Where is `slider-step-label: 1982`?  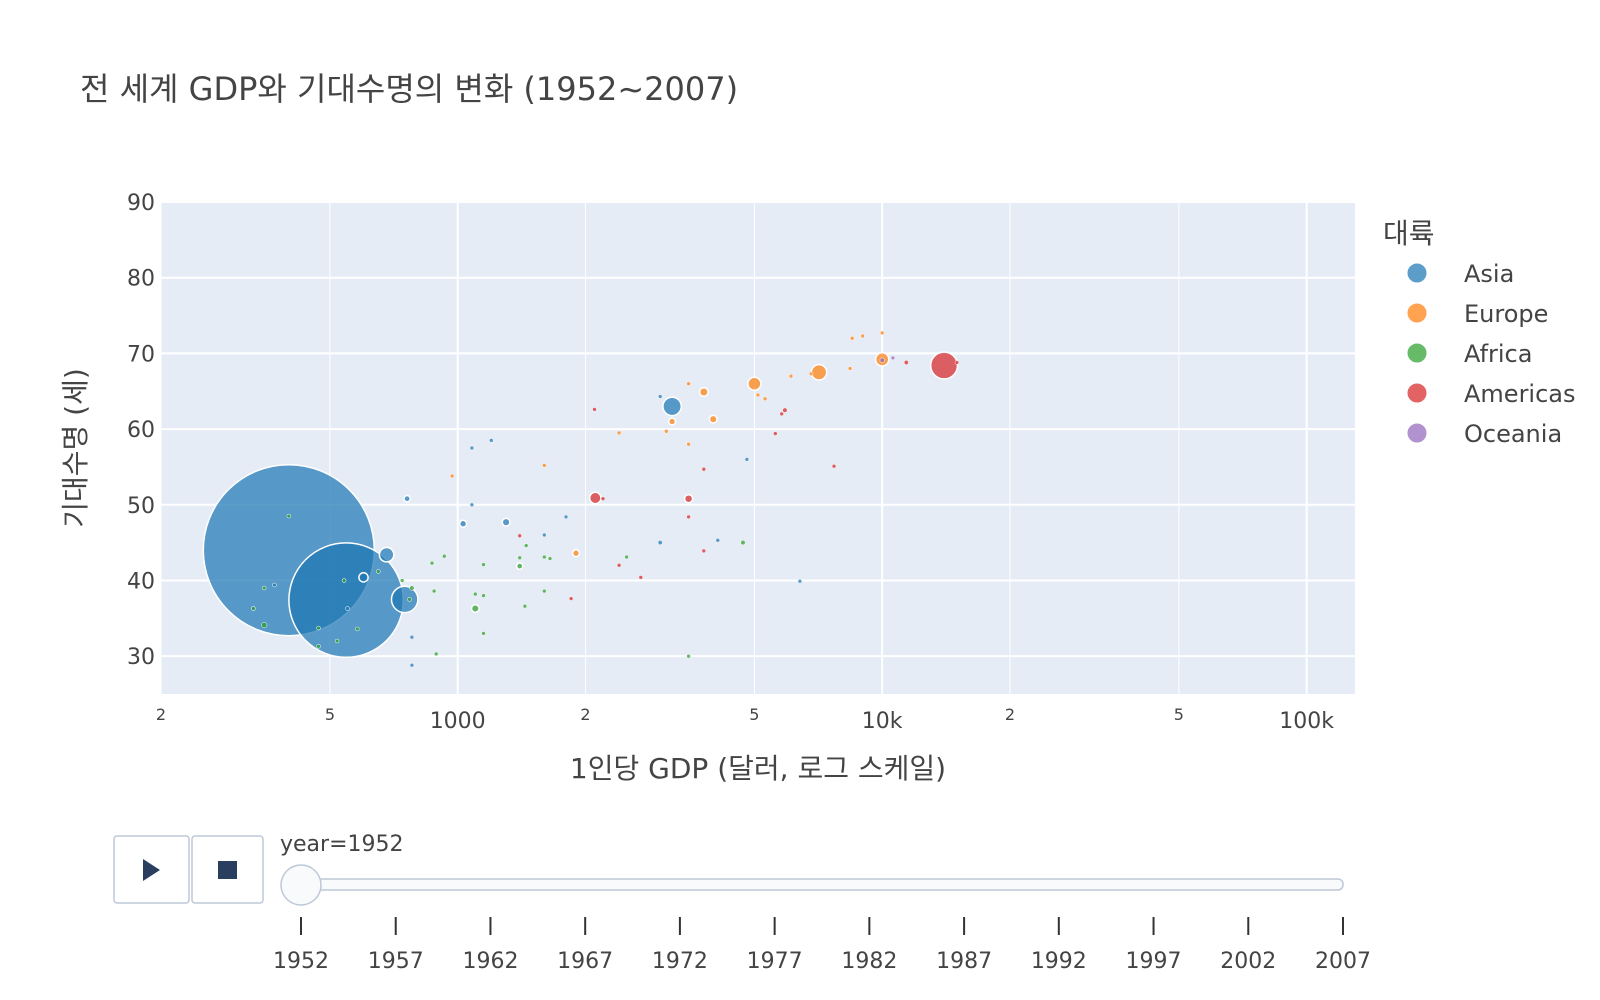
slider-step-label: 1982 is located at coordinates (869, 961).